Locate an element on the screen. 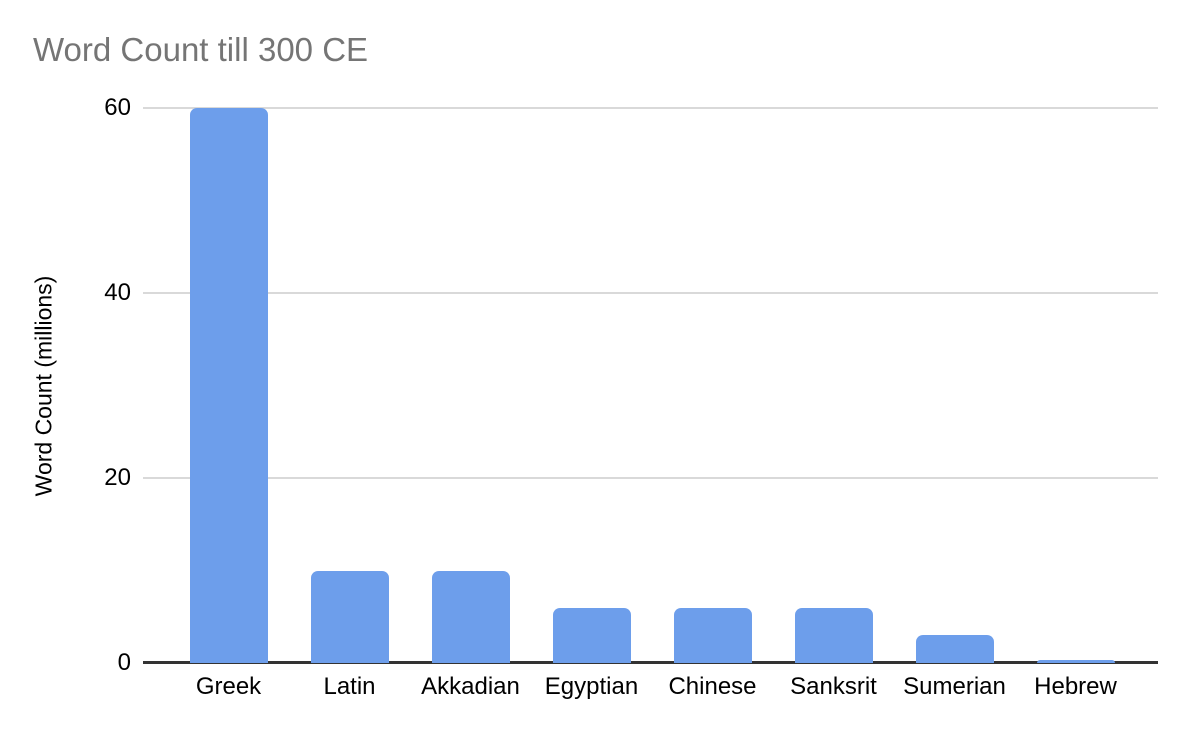 The image size is (1194, 736). x-tick-label-hebrew: Hebrew is located at coordinates (1075, 686).